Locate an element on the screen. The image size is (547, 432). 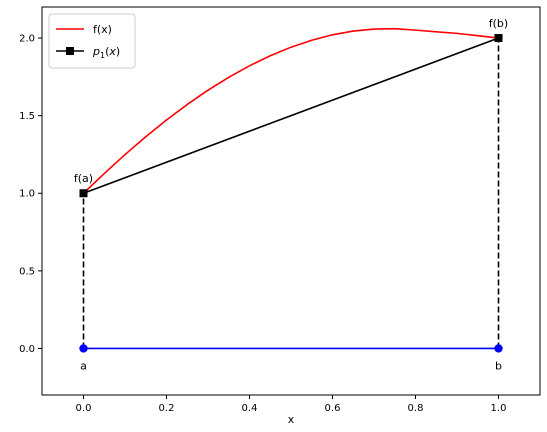
x-tick-label: 0.0 is located at coordinates (84, 408).